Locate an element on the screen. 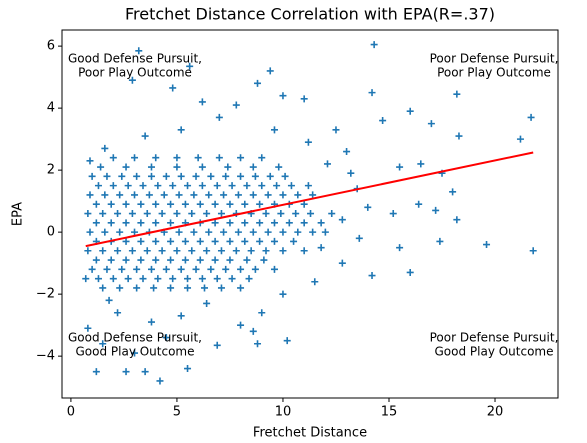 The image size is (587, 443). y-axis-label: EPA is located at coordinates (18, 214).